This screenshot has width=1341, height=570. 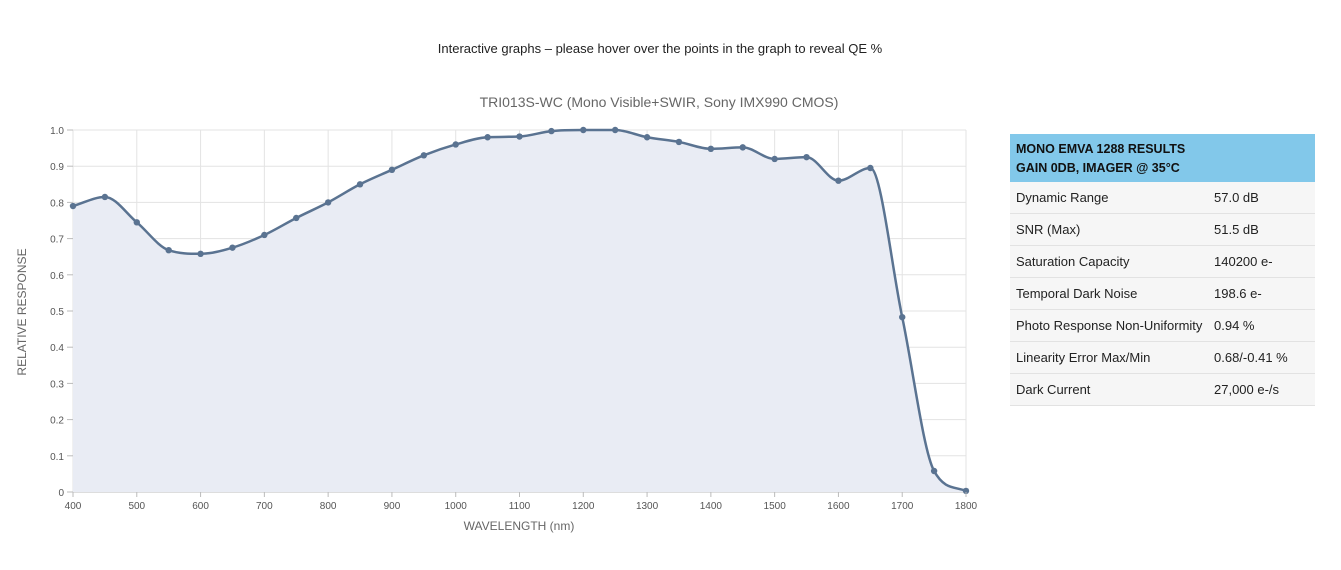 What do you see at coordinates (1083, 357) in the screenshot?
I see `row-label: Linearity Error Max/Min` at bounding box center [1083, 357].